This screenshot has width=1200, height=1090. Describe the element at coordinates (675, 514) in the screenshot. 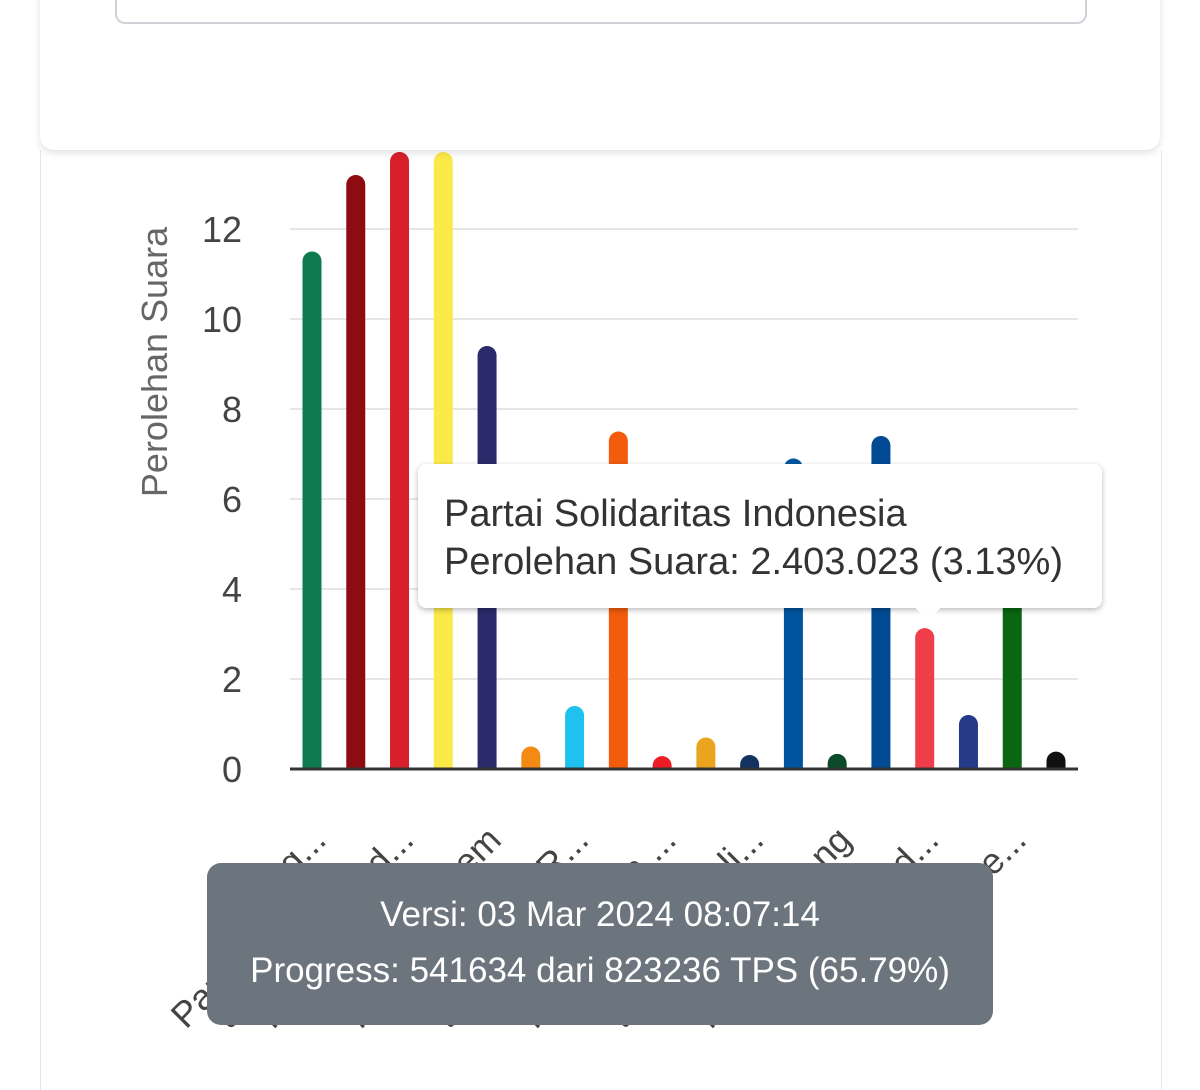

I see `tooltip-title: Partai Solidaritas Indonesia` at that location.